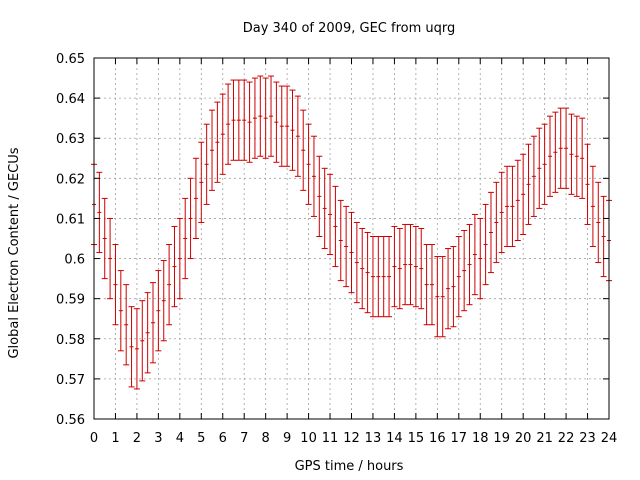  What do you see at coordinates (351, 438) in the screenshot?
I see `x-tick-label: 12` at bounding box center [351, 438].